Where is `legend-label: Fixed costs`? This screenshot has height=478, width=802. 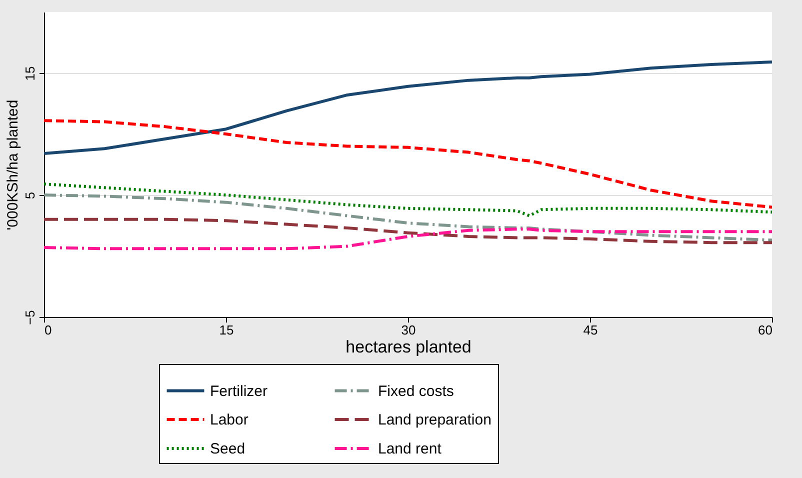 legend-label: Fixed costs is located at coordinates (416, 391).